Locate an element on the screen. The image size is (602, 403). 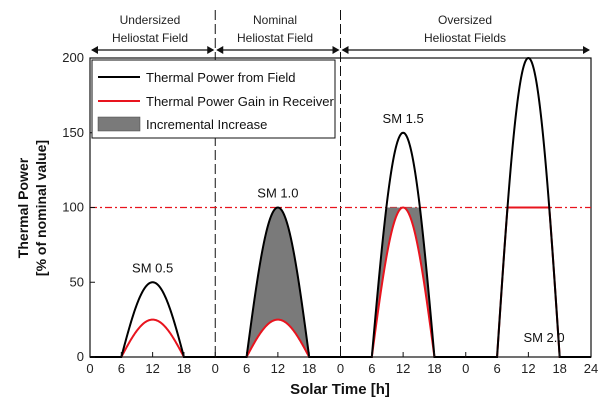
y-tick-label: 150 is located at coordinates (73, 132).